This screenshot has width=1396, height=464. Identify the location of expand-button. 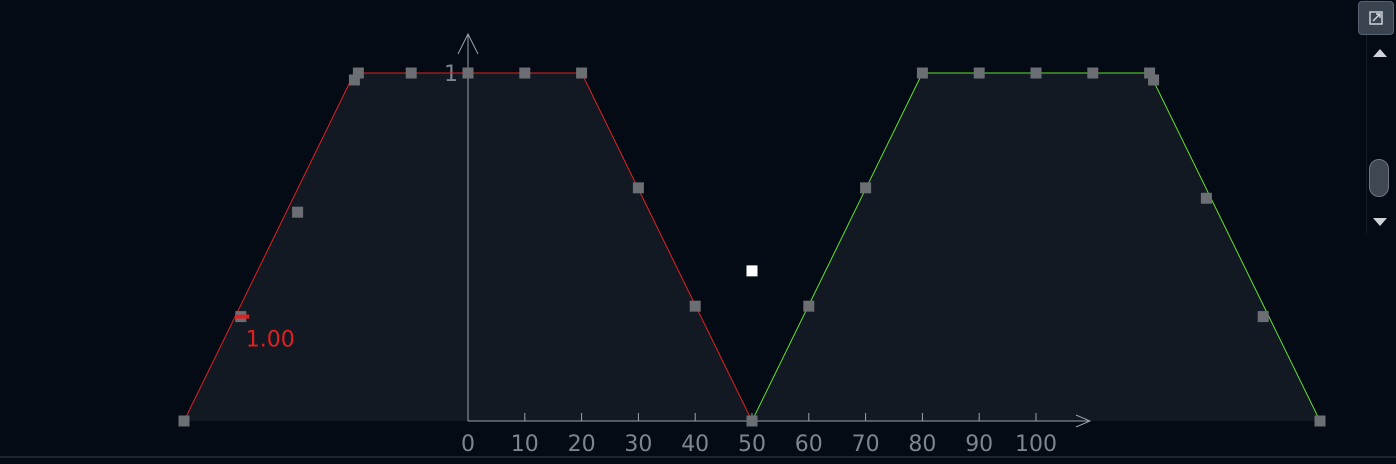
(1376, 18).